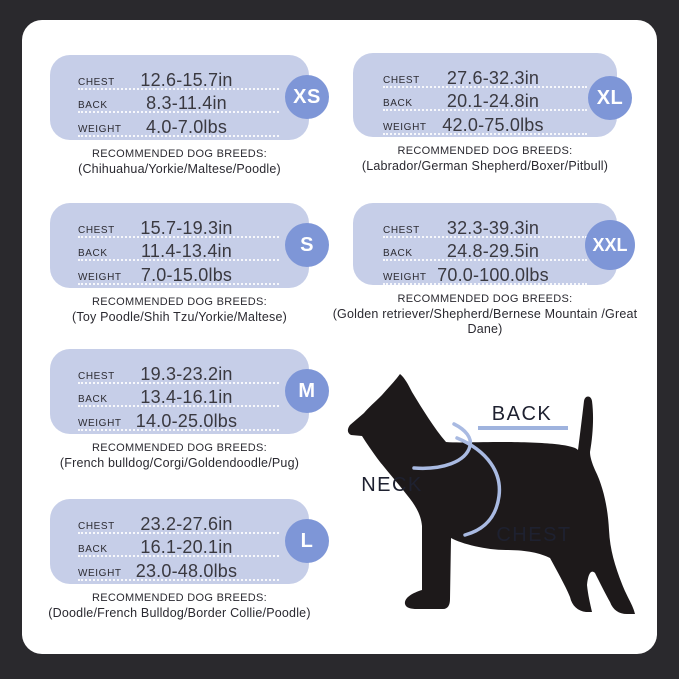  I want to click on weight-row: WEIGHT 70.0-100.0lbs, so click(488, 275).